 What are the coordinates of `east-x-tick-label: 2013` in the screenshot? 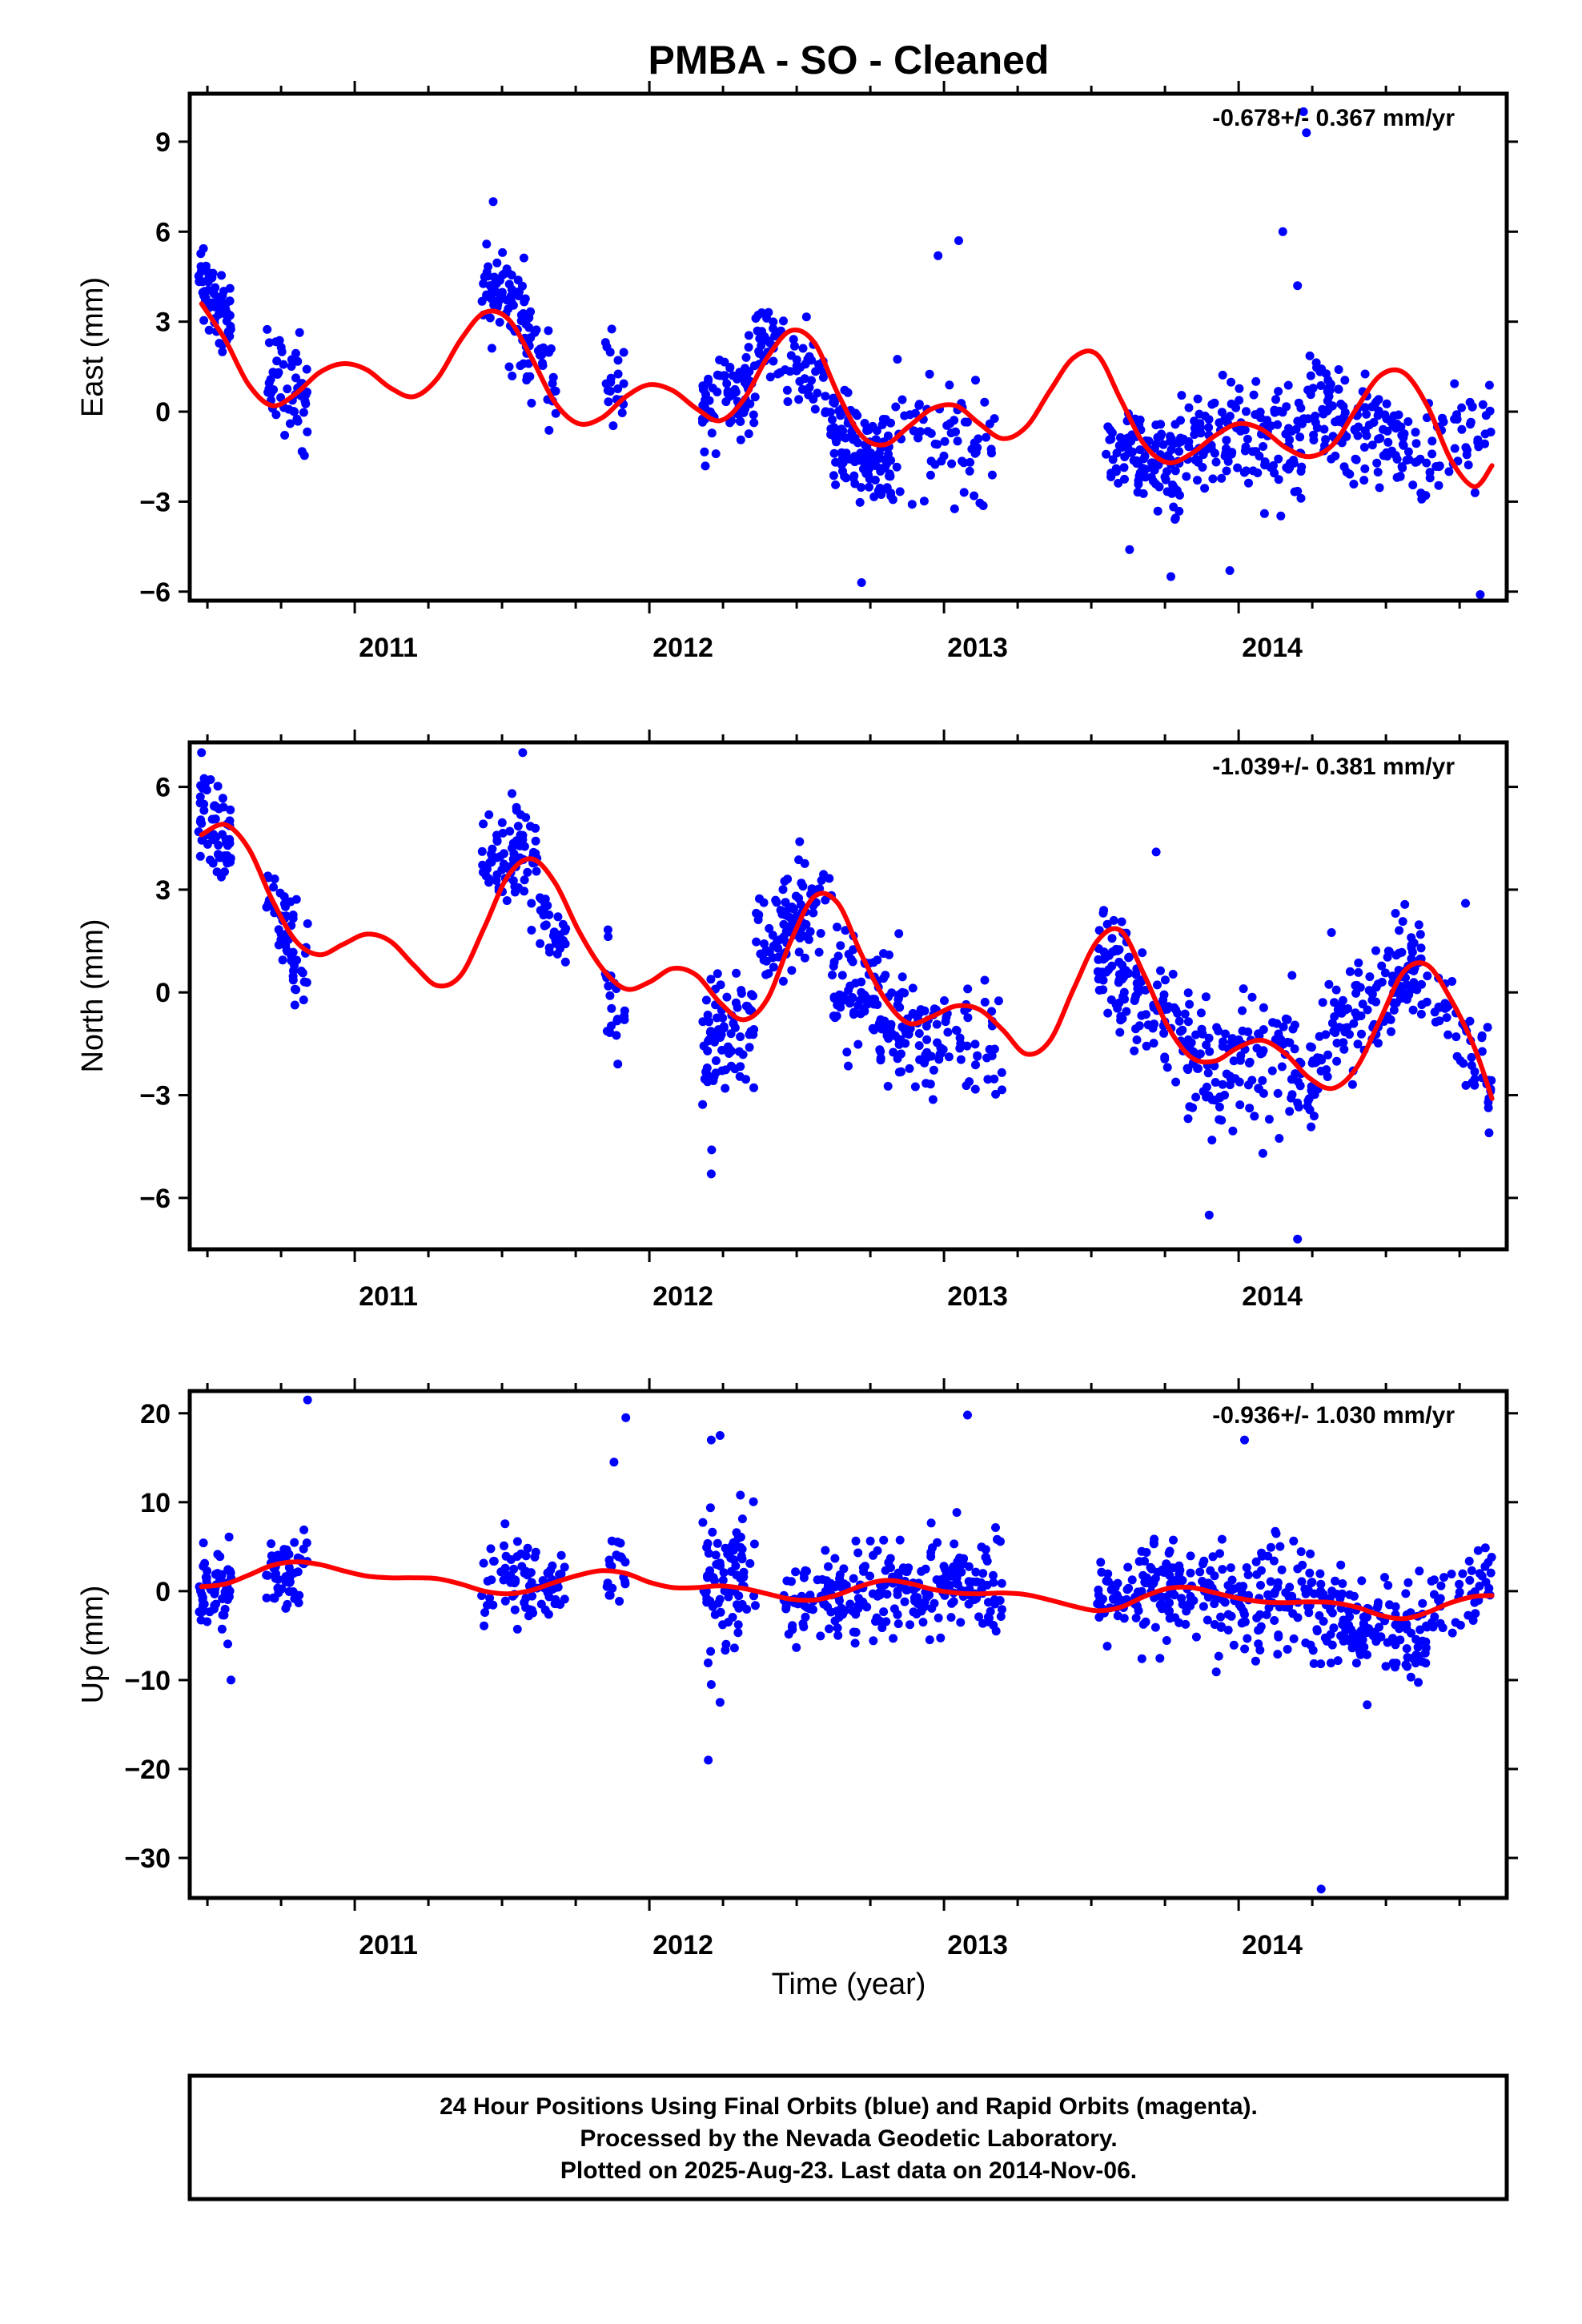 It's located at (978, 648).